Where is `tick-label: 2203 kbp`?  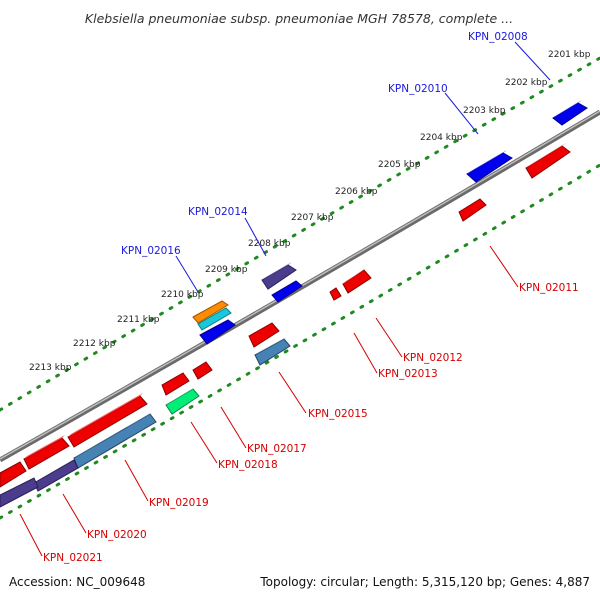
tick-label: 2203 kbp is located at coordinates (484, 111).